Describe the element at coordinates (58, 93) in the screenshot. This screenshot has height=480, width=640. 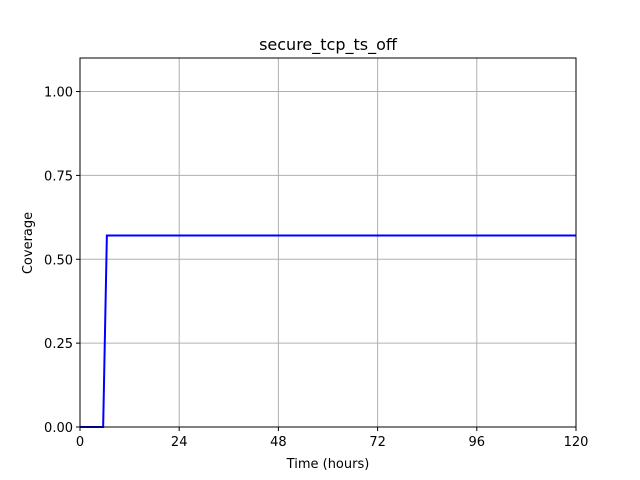
I see `y-tick-label: 1.00` at that location.